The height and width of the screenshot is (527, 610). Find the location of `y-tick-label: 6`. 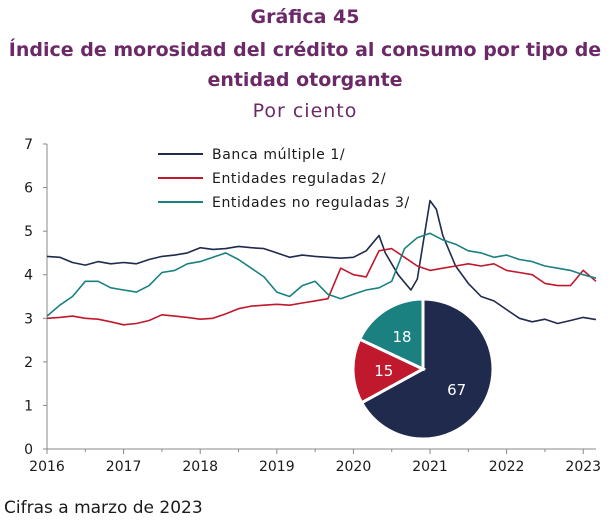

y-tick-label: 6 is located at coordinates (28, 189).